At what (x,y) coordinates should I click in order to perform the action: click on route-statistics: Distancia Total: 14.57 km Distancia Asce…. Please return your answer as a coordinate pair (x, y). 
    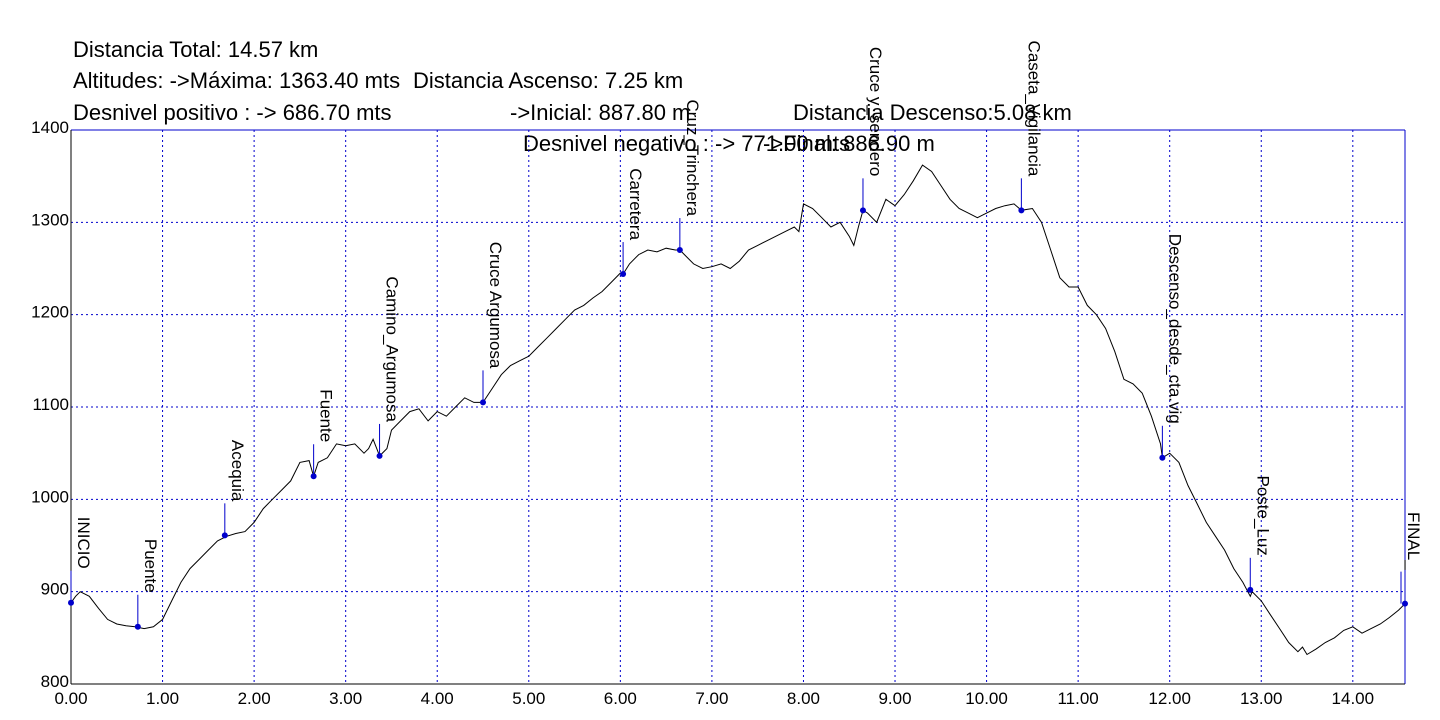
    Looking at the image, I should click on (572, 79).